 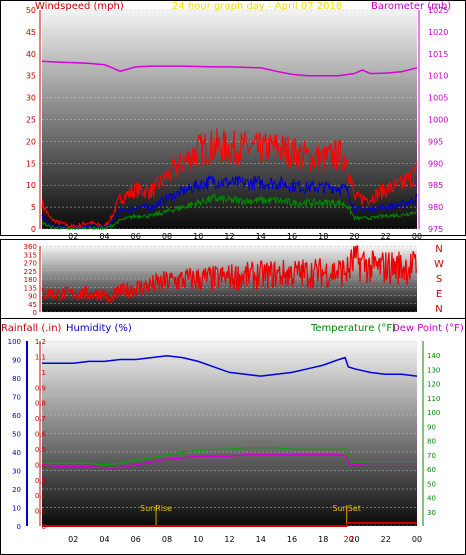 I want to click on humidity-axis-label: Humidity (%), so click(x=99, y=328).